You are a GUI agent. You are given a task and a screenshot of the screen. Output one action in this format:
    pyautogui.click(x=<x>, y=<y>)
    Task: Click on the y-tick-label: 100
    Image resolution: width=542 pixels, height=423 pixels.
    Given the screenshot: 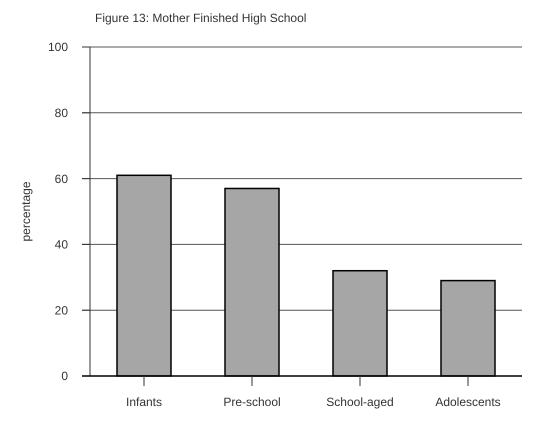 What is the action you would take?
    pyautogui.click(x=58, y=47)
    